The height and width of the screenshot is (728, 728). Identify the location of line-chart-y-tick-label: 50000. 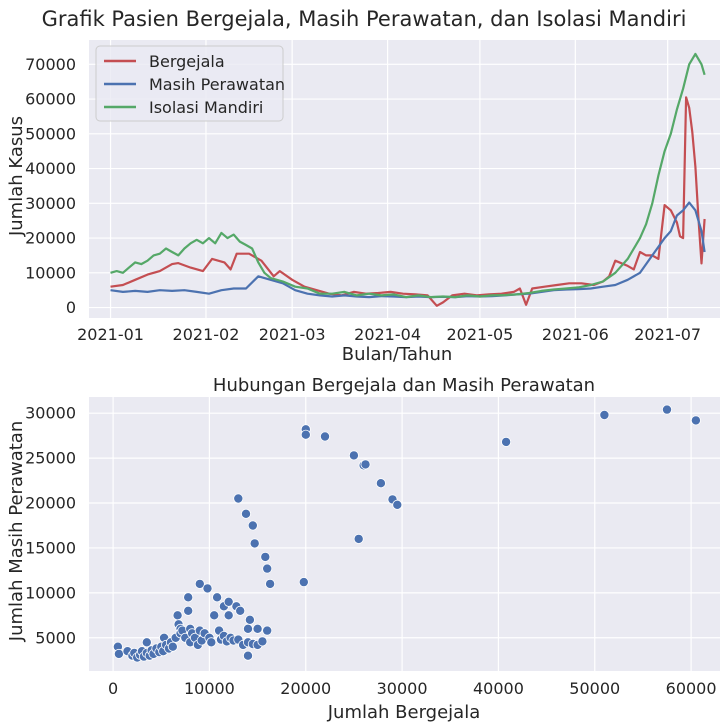
(50, 133).